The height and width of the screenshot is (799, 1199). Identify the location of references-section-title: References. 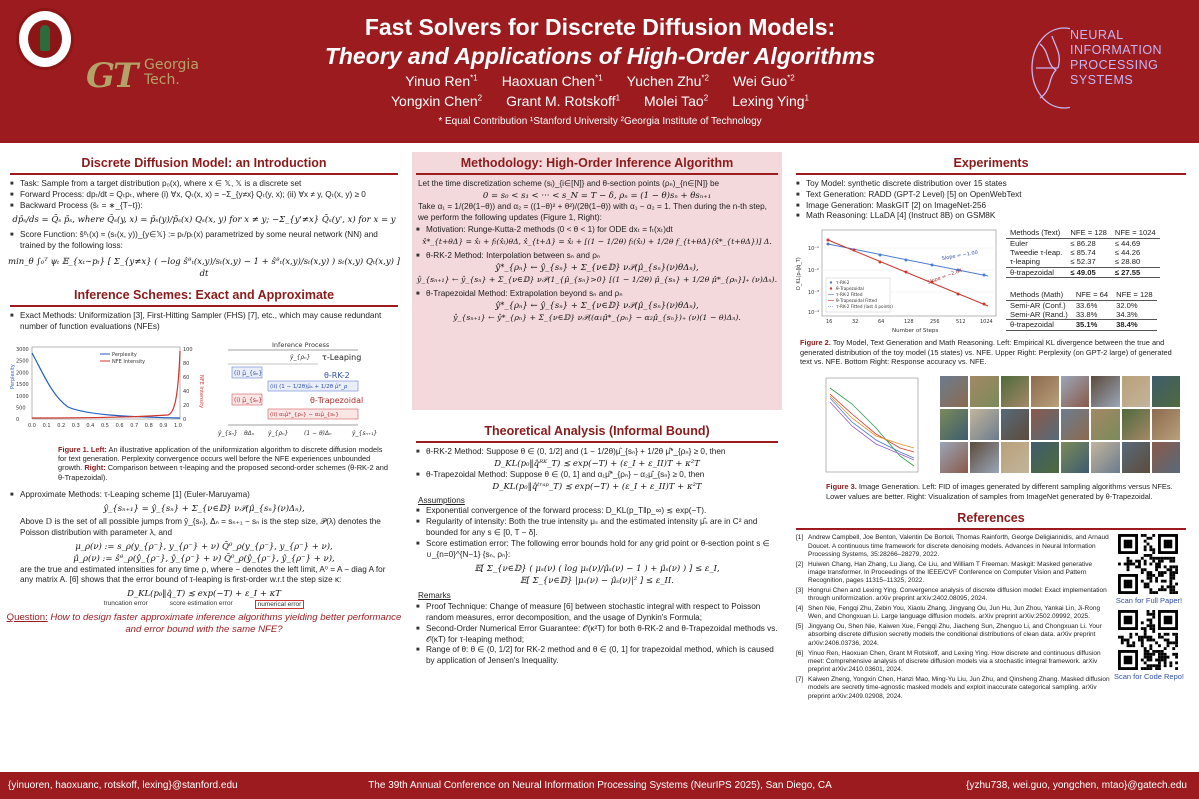
(991, 519).